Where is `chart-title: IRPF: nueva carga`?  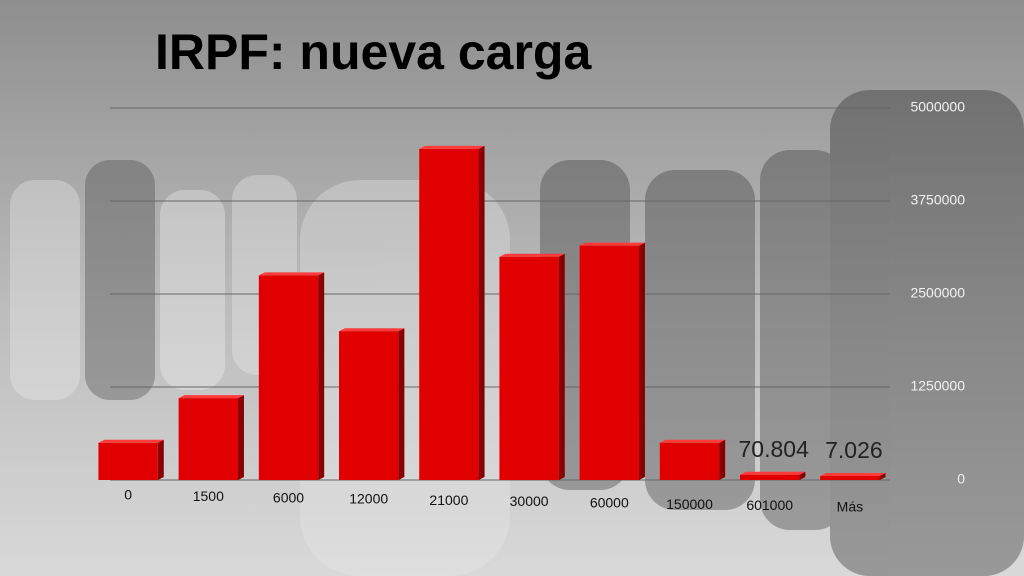
chart-title: IRPF: nueva carga is located at coordinates (373, 52).